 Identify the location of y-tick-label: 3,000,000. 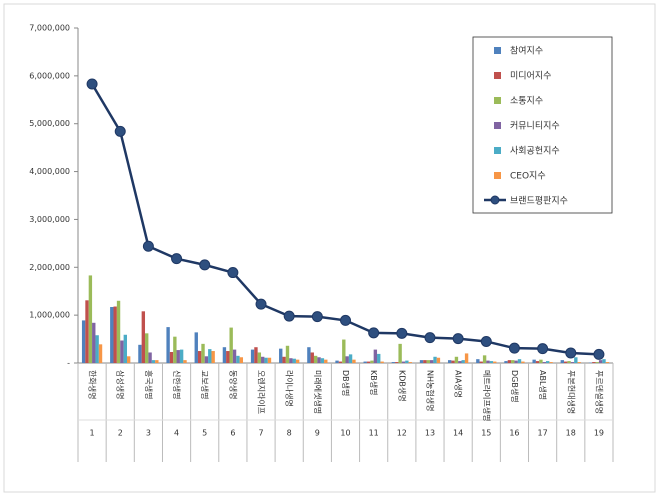
(49, 219).